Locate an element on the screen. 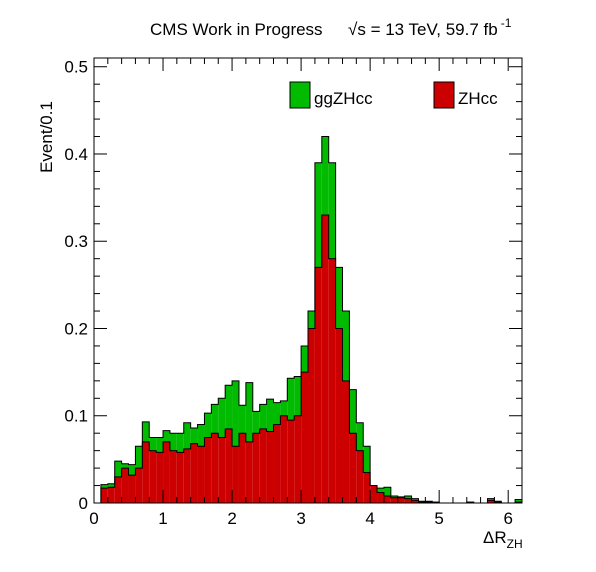 Image resolution: width=596 pixels, height=572 pixels. y-tick-label: 0 is located at coordinates (83, 503).